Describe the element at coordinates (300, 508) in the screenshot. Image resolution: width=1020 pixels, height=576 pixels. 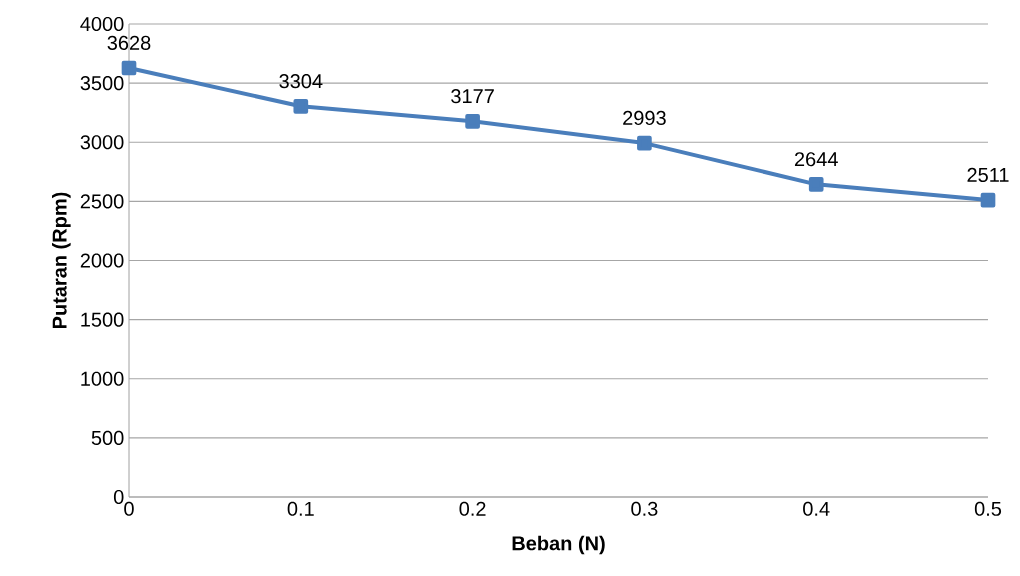
I see `x-tick-label: 0.1` at that location.